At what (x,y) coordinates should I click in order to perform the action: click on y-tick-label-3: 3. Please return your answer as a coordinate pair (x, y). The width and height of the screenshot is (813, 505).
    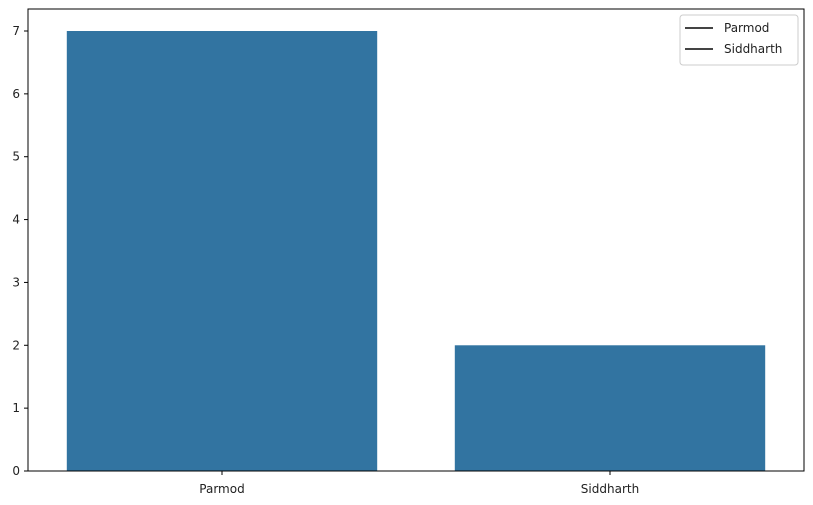
    Looking at the image, I should click on (16, 282).